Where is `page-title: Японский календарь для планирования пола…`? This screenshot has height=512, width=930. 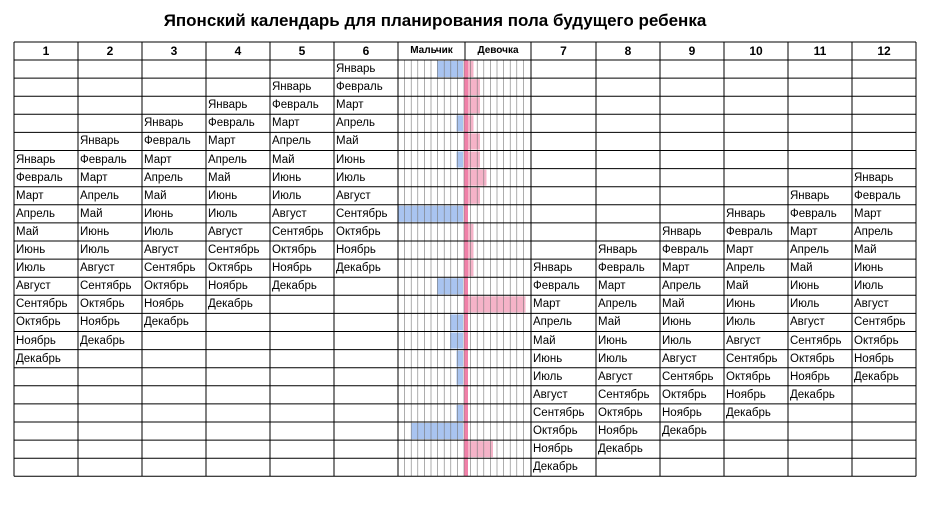 page-title: Японский календарь для планирования пола… is located at coordinates (435, 20).